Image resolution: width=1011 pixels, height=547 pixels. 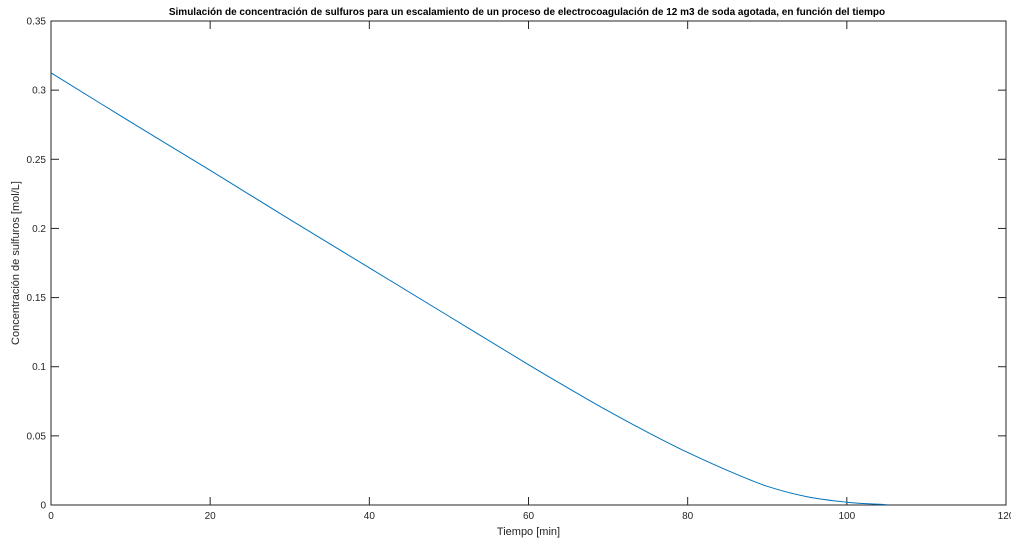 What do you see at coordinates (211, 516) in the screenshot?
I see `x-tick-label: 20` at bounding box center [211, 516].